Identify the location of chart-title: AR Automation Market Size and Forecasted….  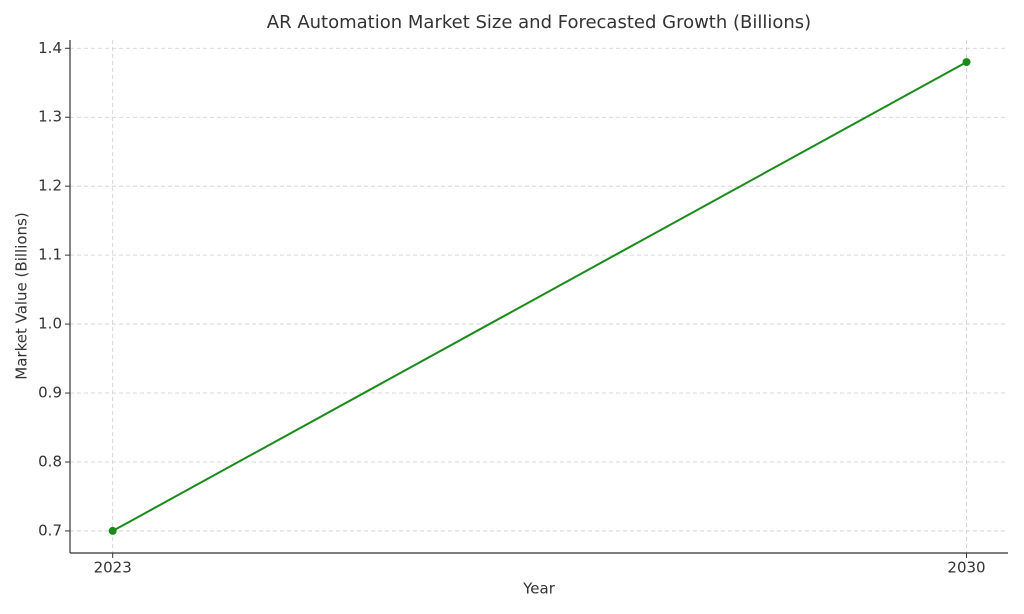
(539, 22).